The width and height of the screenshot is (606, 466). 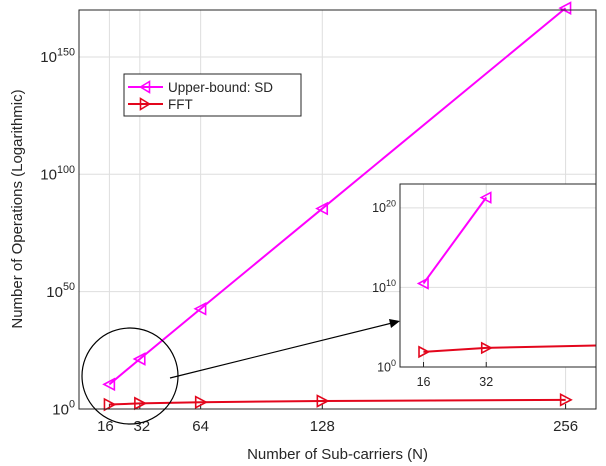 I want to click on inset-x-tick-labels: 16 32, so click(x=455, y=382).